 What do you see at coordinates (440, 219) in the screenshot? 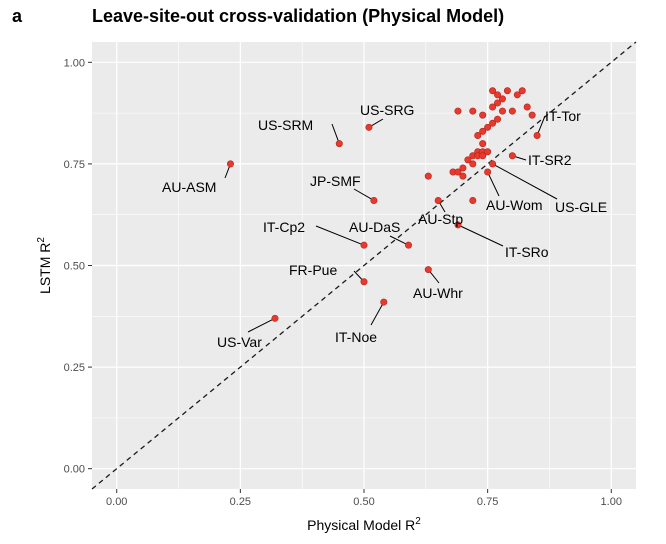
I see `point-label-au-stp: AU-Stp` at bounding box center [440, 219].